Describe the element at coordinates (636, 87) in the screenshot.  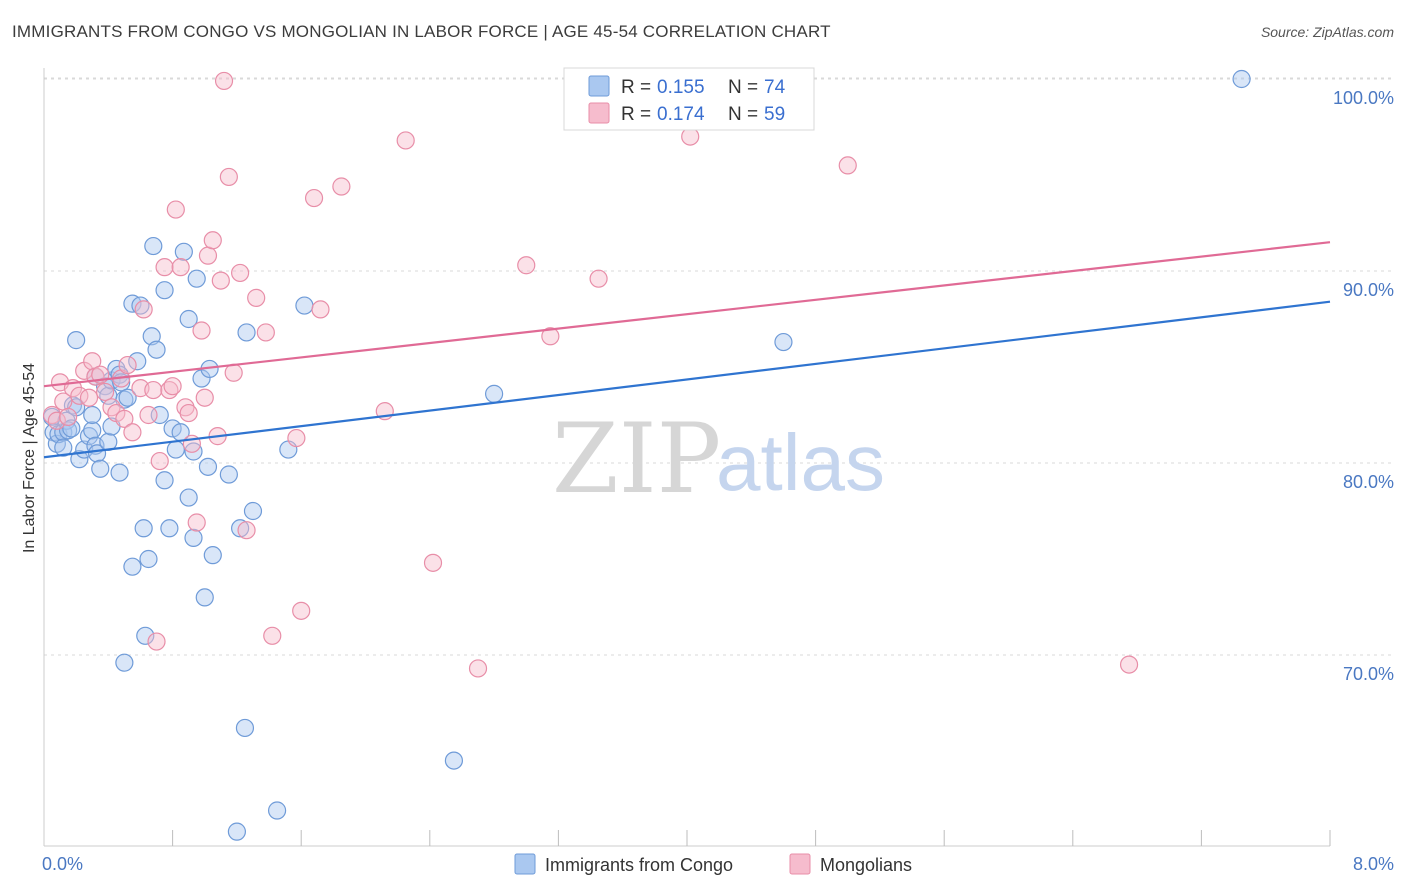
I see `legend-r-label-1: R =` at that location.